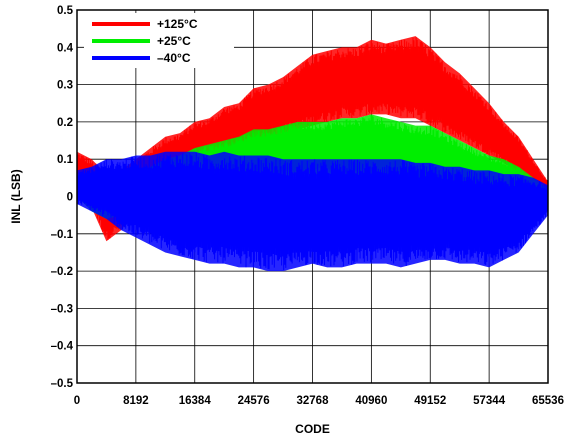  What do you see at coordinates (70, 198) in the screenshot?
I see `y-tick-label: 0` at bounding box center [70, 198].